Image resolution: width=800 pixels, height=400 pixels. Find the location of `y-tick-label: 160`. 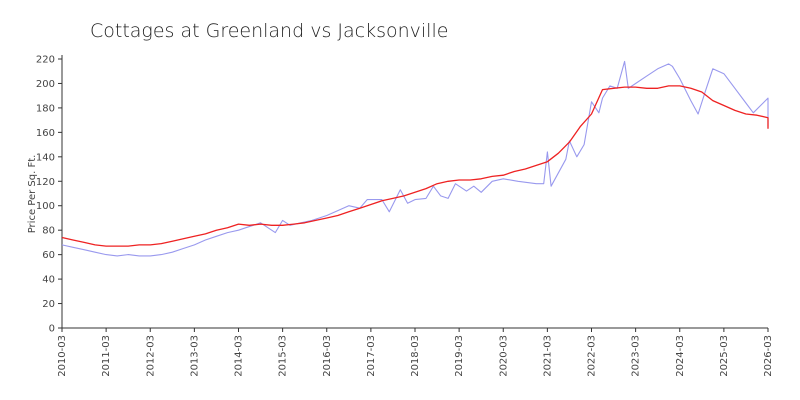

y-tick-label: 160 is located at coordinates (45, 133).